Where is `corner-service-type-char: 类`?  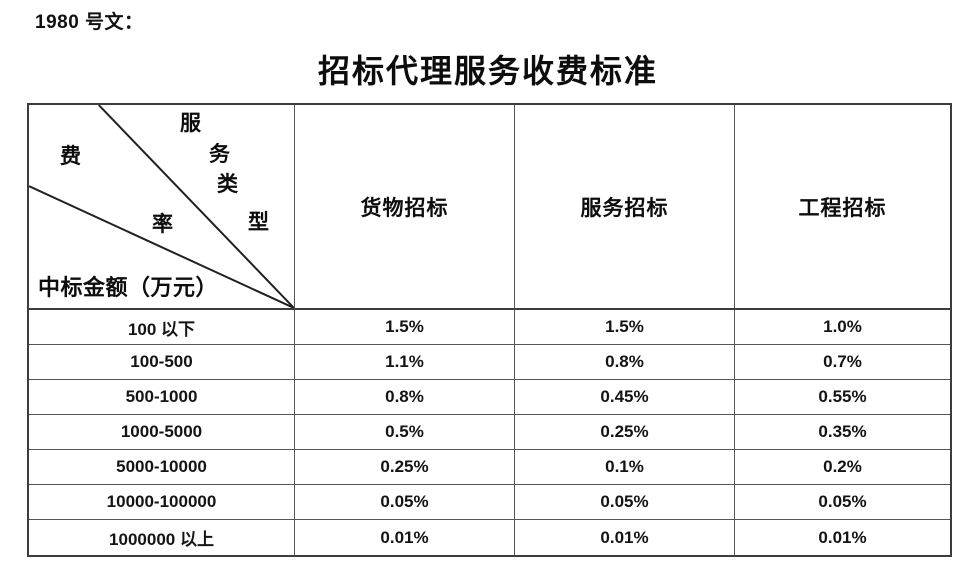 corner-service-type-char: 类 is located at coordinates (227, 184).